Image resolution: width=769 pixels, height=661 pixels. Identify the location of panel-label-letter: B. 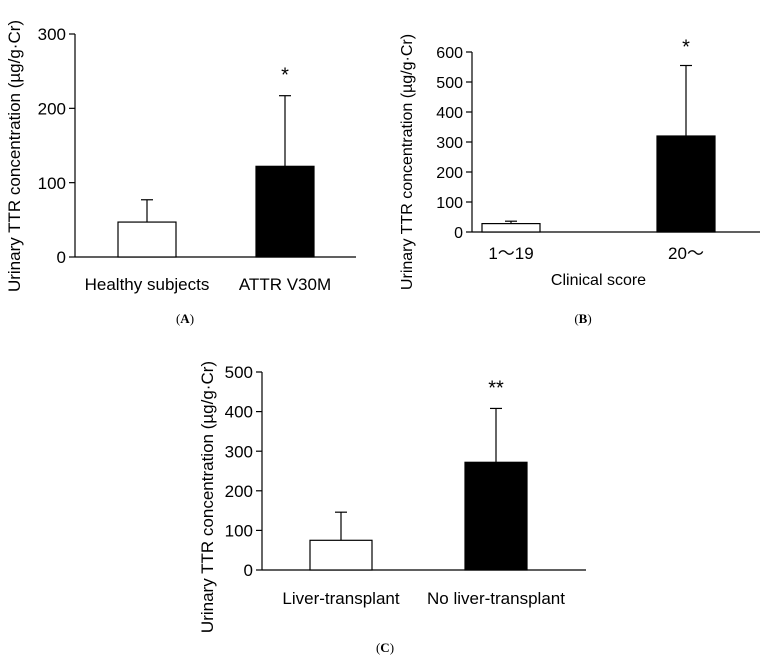
(583, 318).